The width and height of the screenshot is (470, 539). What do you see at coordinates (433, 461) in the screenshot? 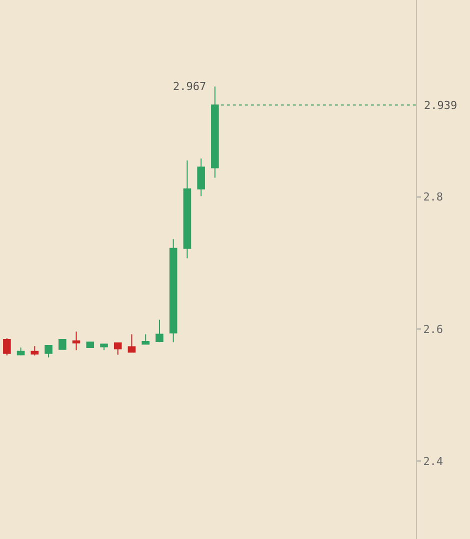
I see `y-tick-label: 2.4` at bounding box center [433, 461].